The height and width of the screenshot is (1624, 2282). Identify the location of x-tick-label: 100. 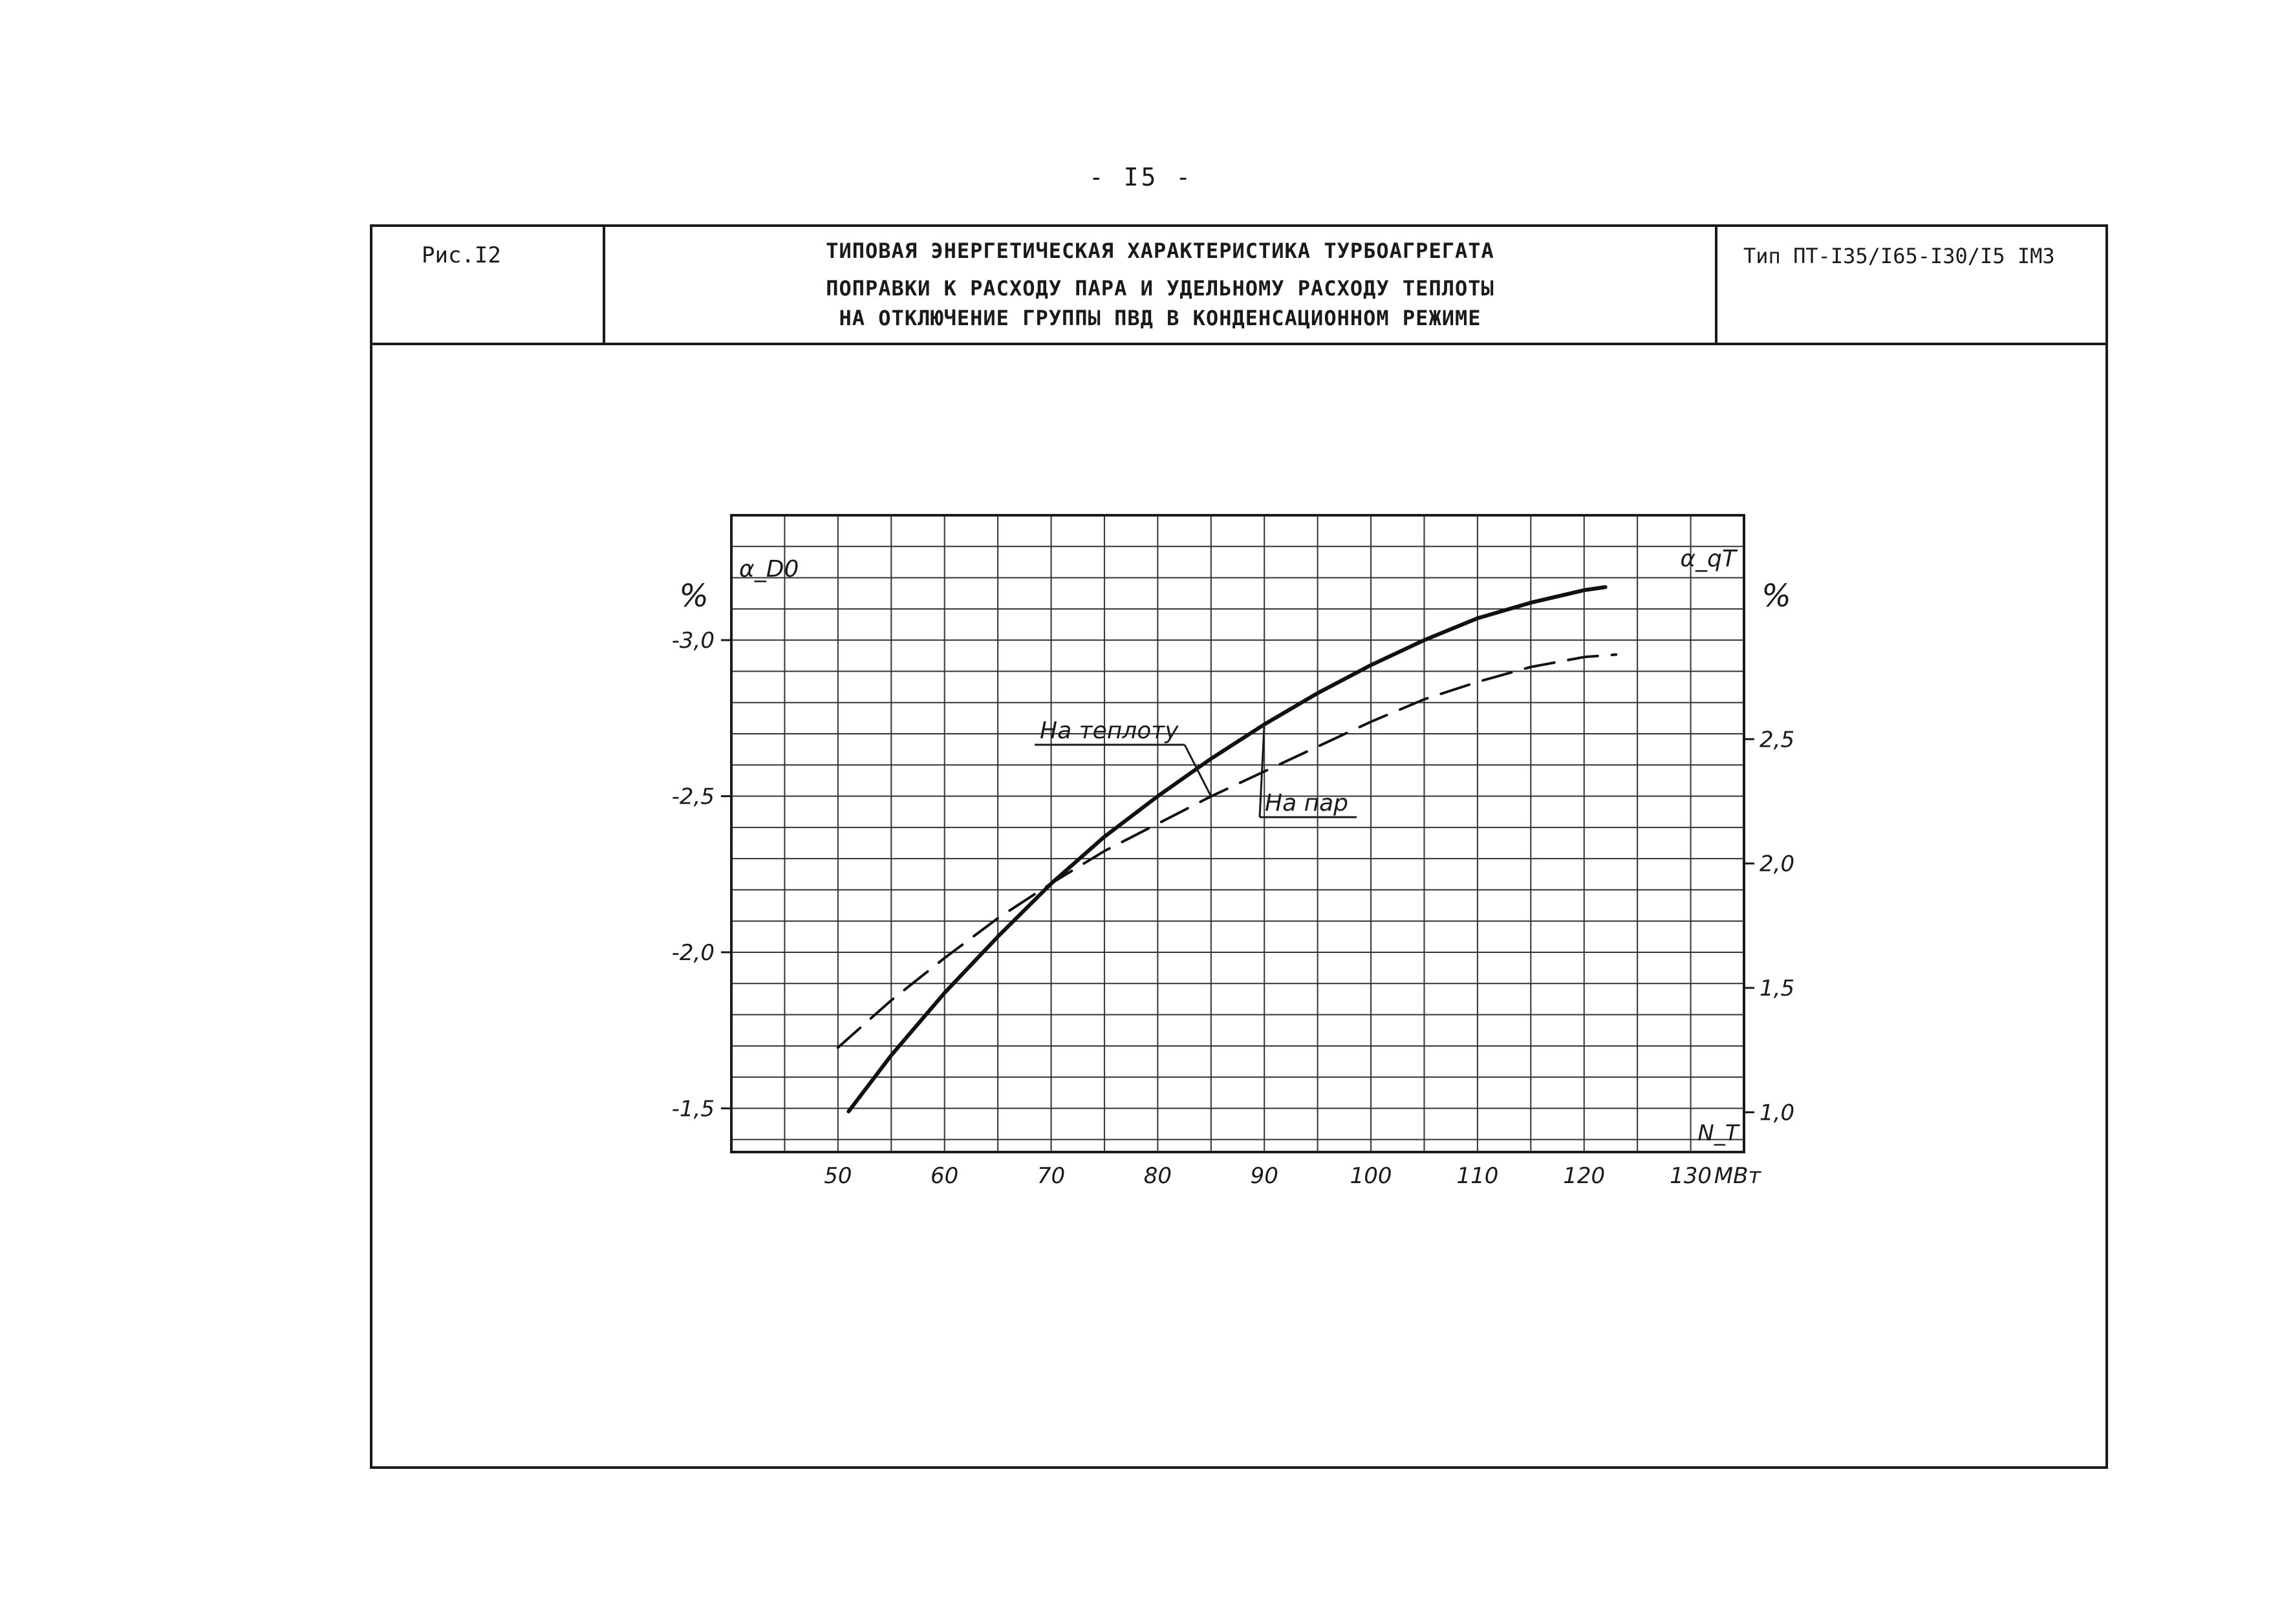
(1371, 1176).